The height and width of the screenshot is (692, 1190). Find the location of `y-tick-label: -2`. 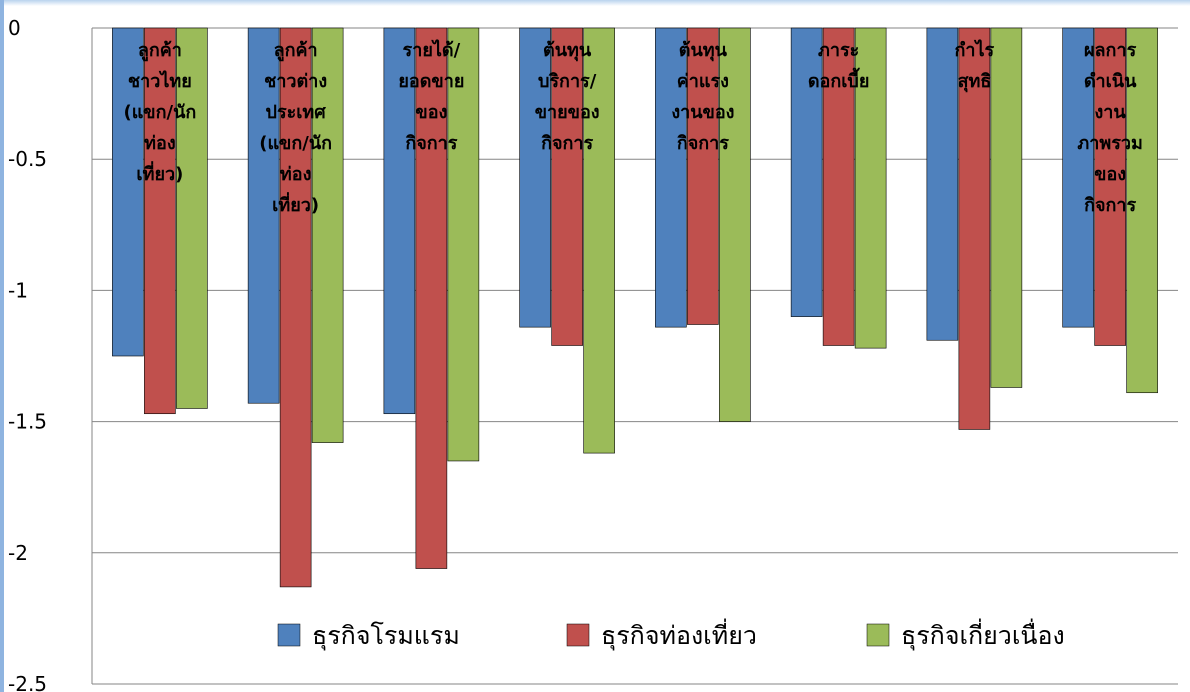

y-tick-label: -2 is located at coordinates (18, 553).